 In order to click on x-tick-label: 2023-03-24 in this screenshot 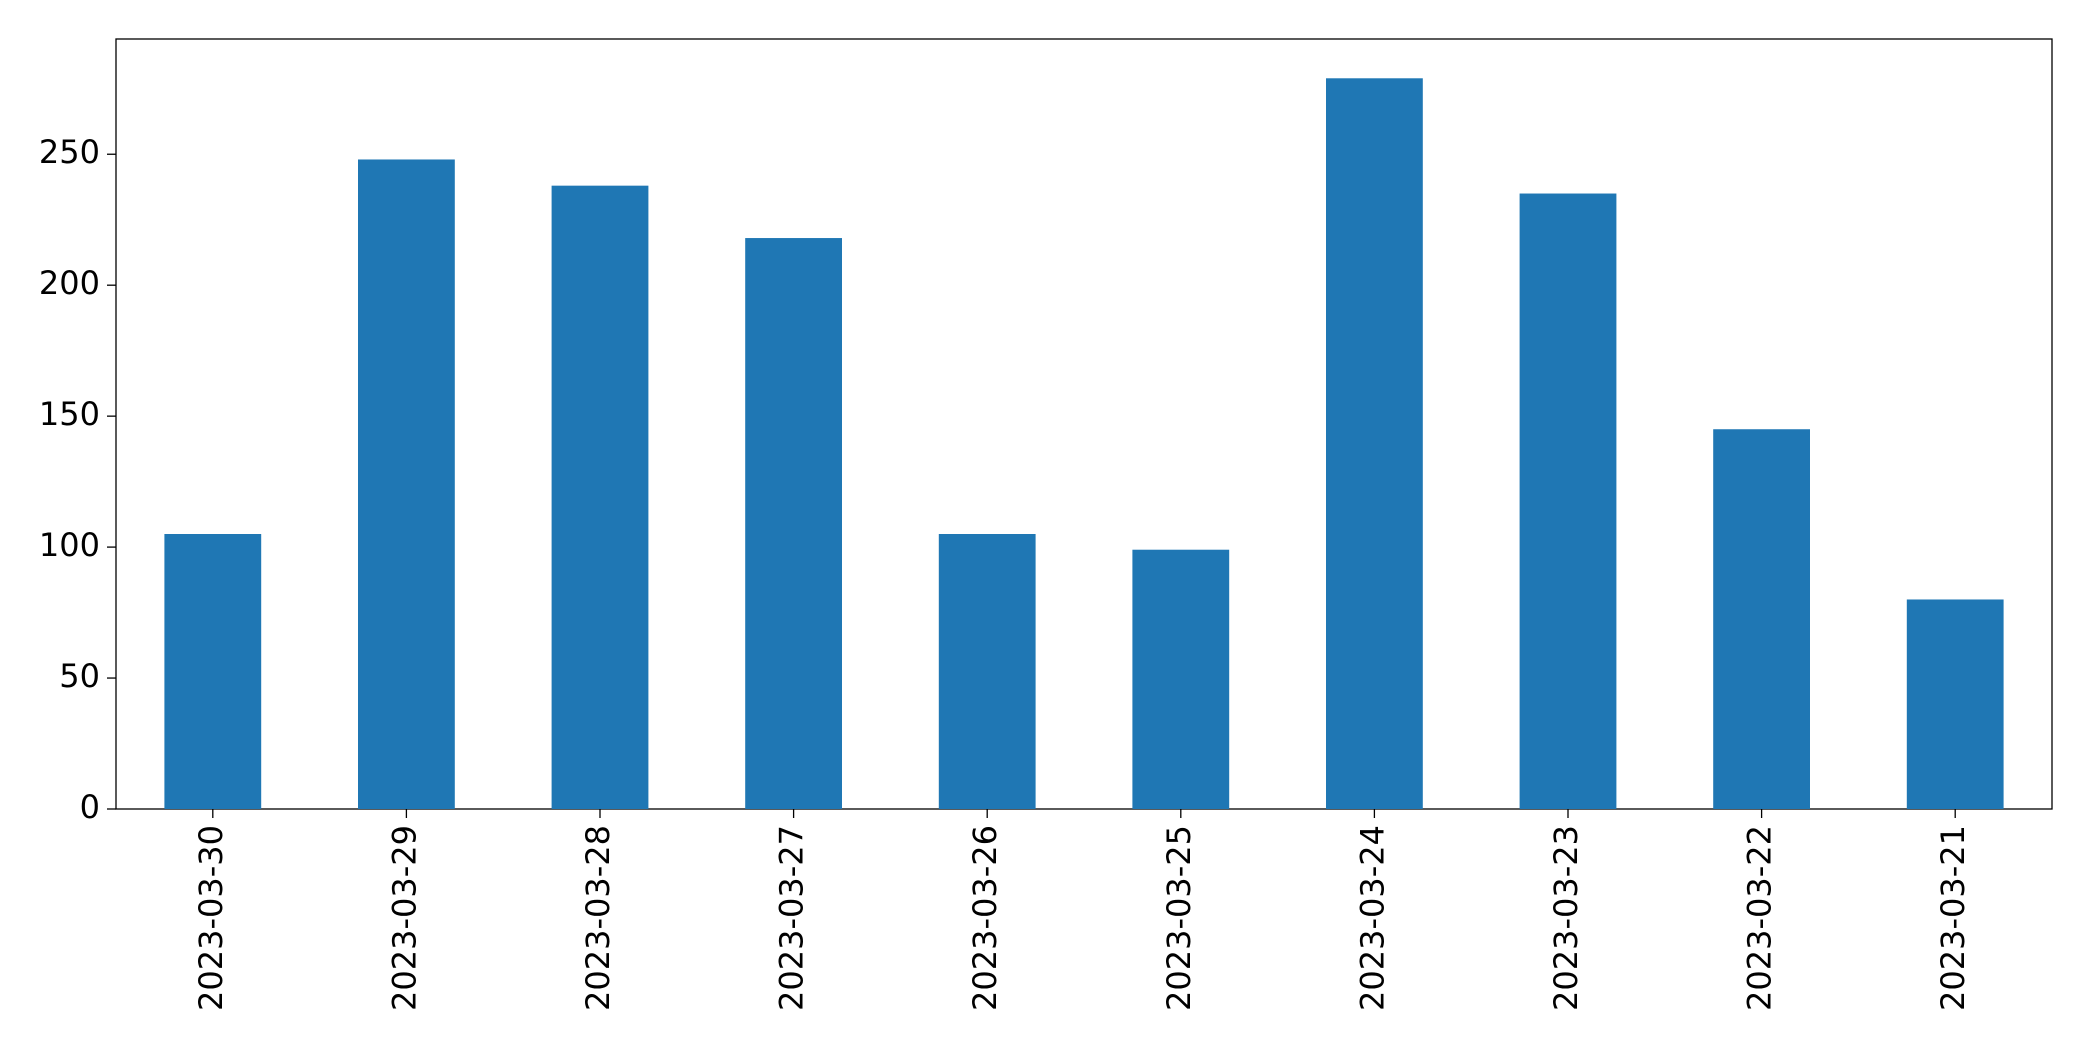, I will do `click(1372, 918)`.